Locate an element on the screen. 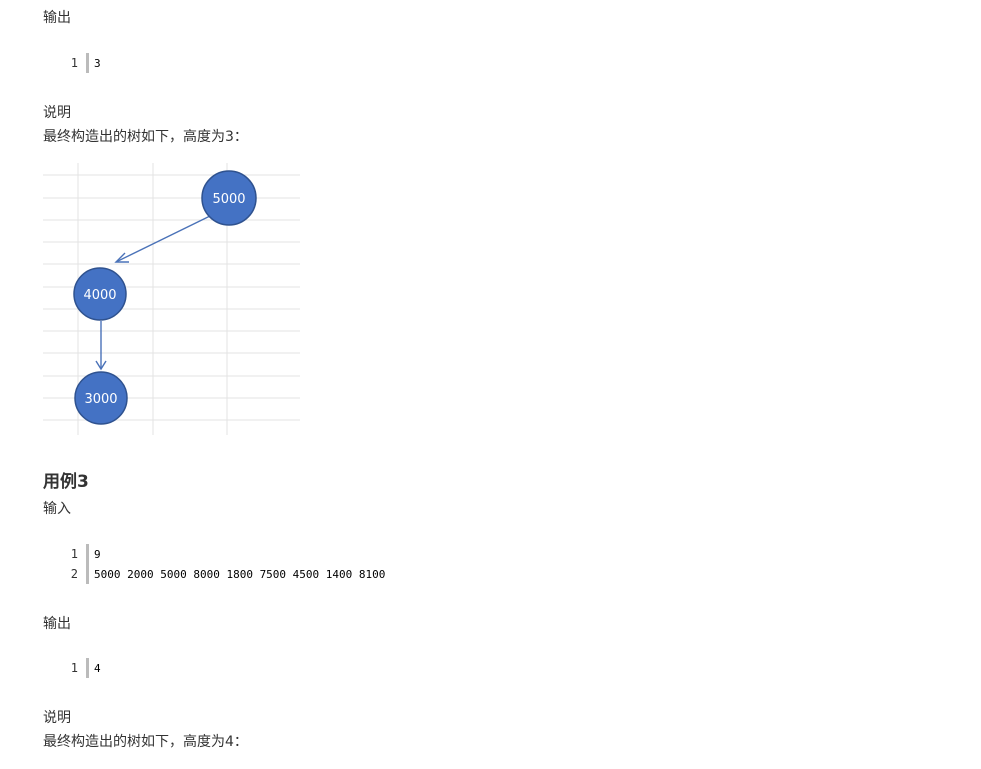 The width and height of the screenshot is (981, 769). tree-node-label: 5000 is located at coordinates (228, 199).